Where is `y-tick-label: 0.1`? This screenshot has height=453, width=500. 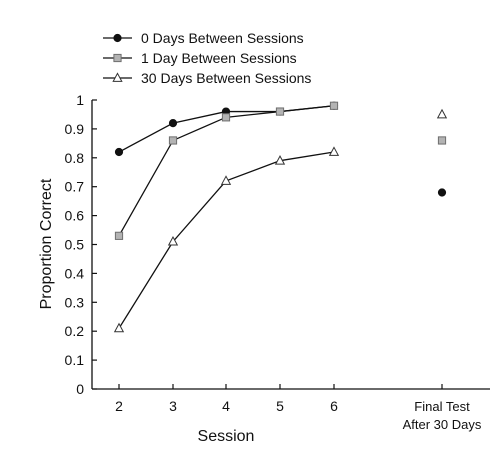
y-tick-label: 0.1 is located at coordinates (75, 360).